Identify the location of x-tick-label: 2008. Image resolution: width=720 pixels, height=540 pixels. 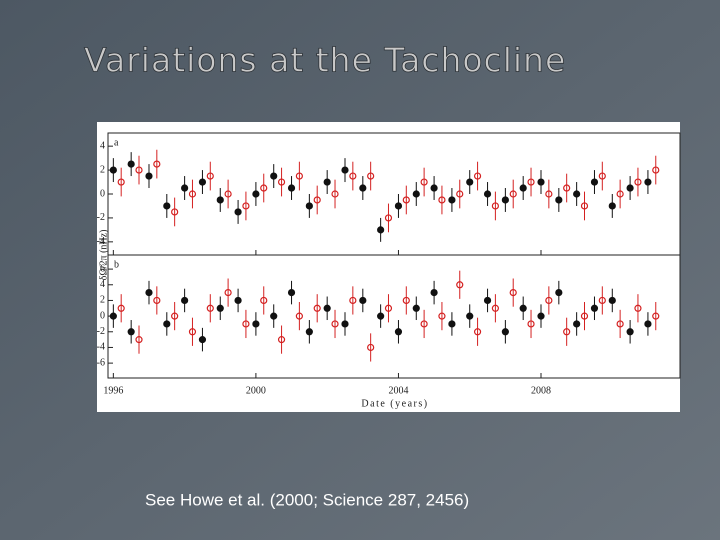
(541, 390).